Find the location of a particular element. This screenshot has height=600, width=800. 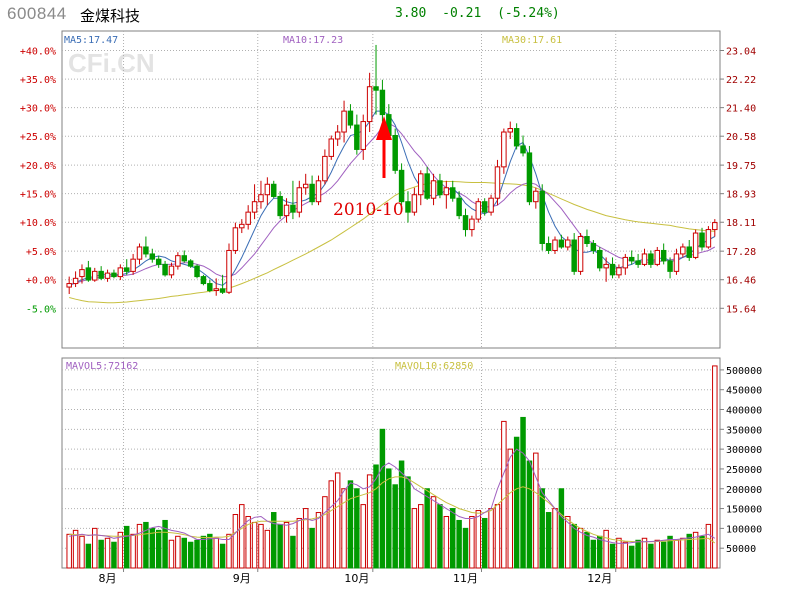

percent-tick-label: +5.0% is located at coordinates (41, 252).